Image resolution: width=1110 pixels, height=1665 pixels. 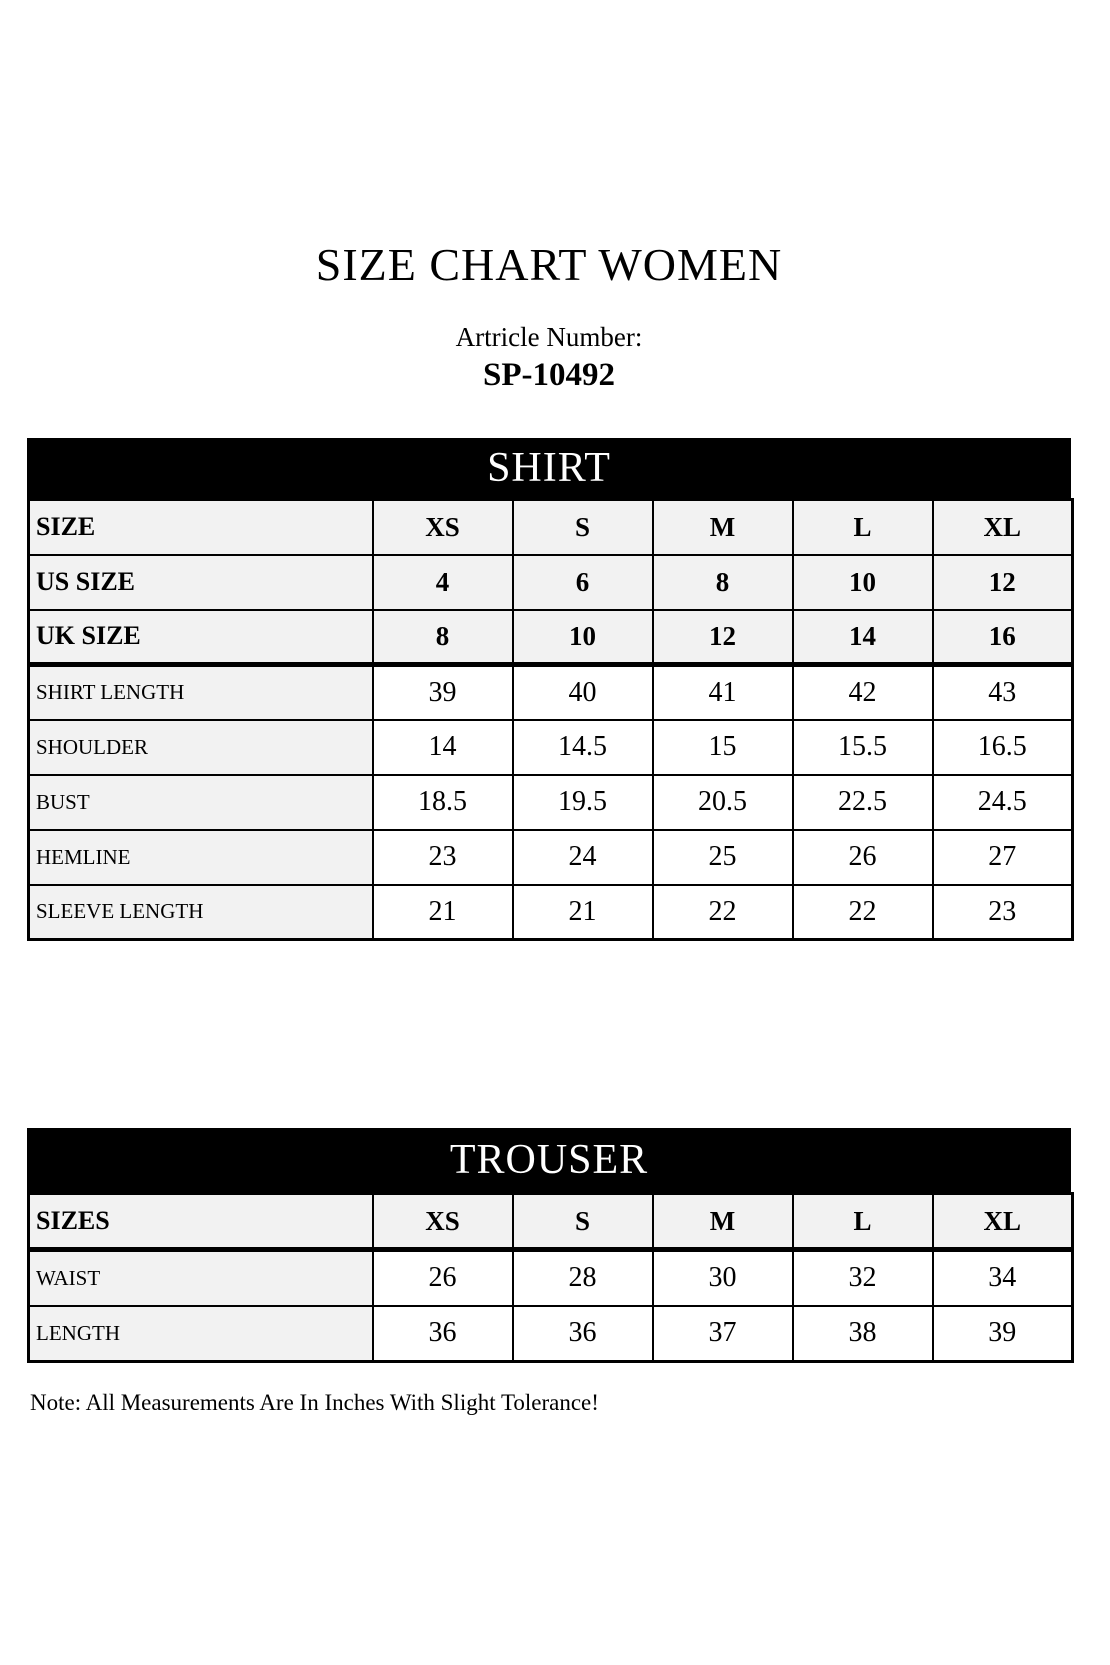 I want to click on table-cell: 25, so click(x=722, y=857).